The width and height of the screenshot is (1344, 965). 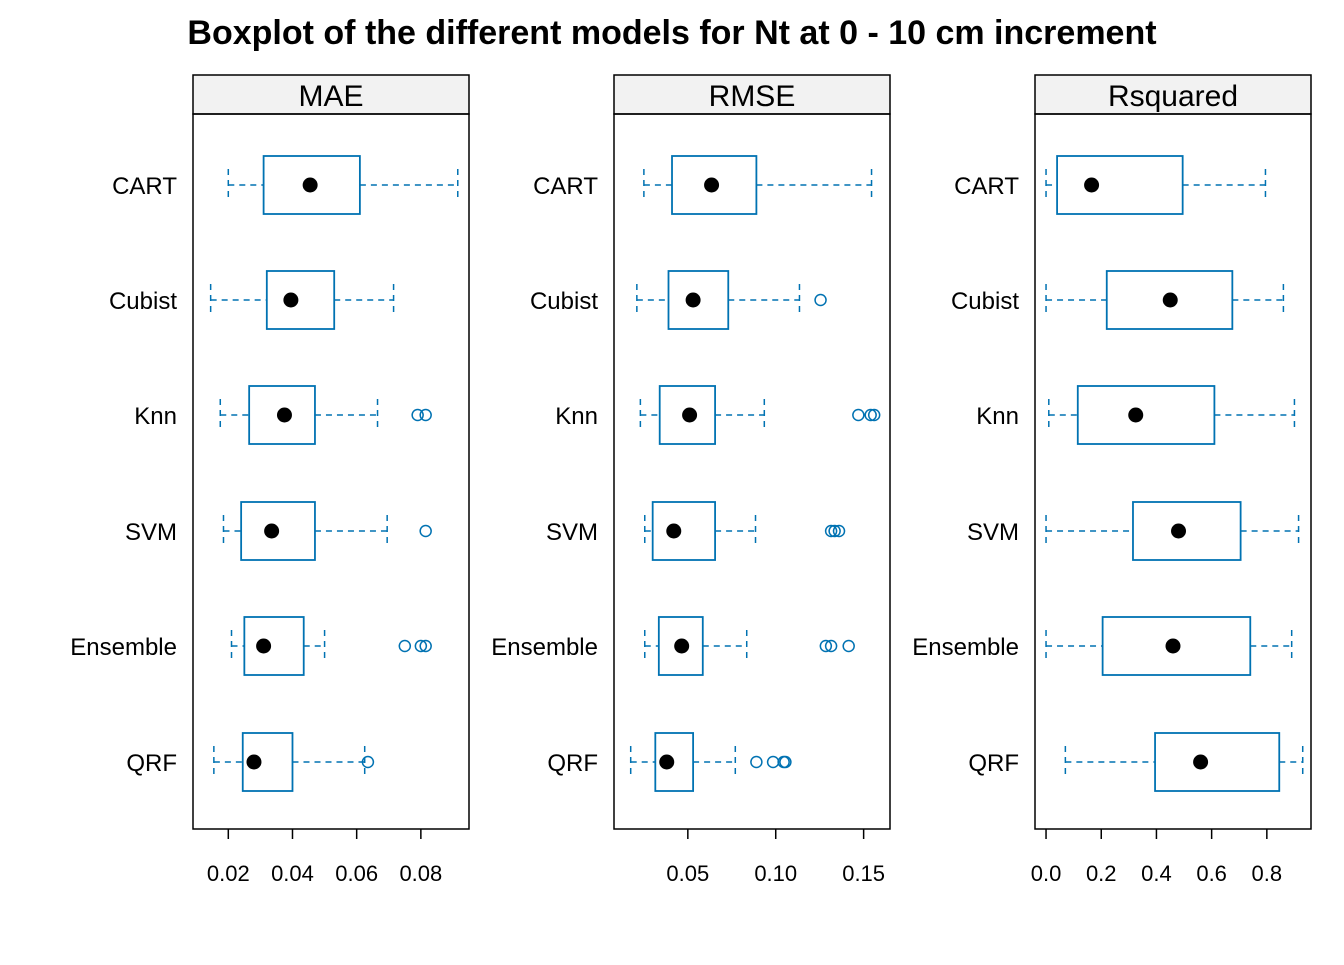 What do you see at coordinates (292, 873) in the screenshot?
I see `mae-x-tick-label: 0.04` at bounding box center [292, 873].